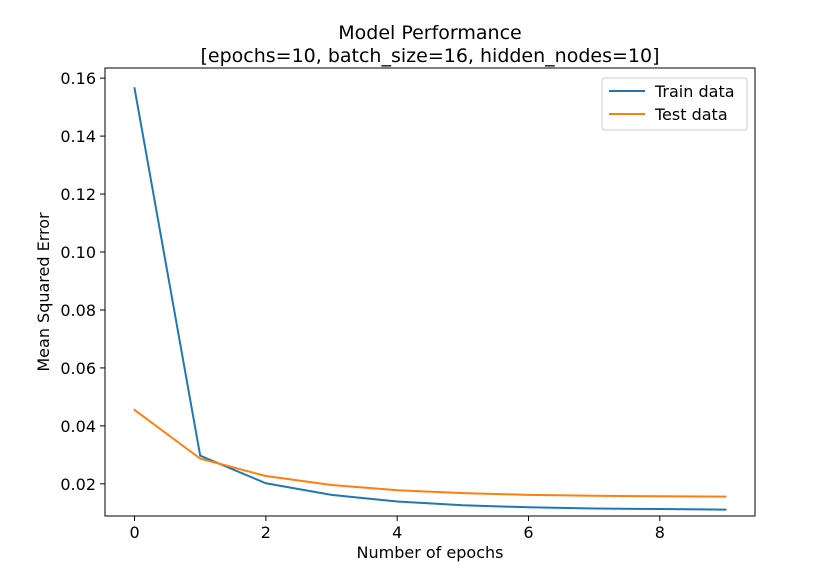 This screenshot has width=840, height=580. What do you see at coordinates (691, 114) in the screenshot?
I see `legend-label-test: Test data` at bounding box center [691, 114].